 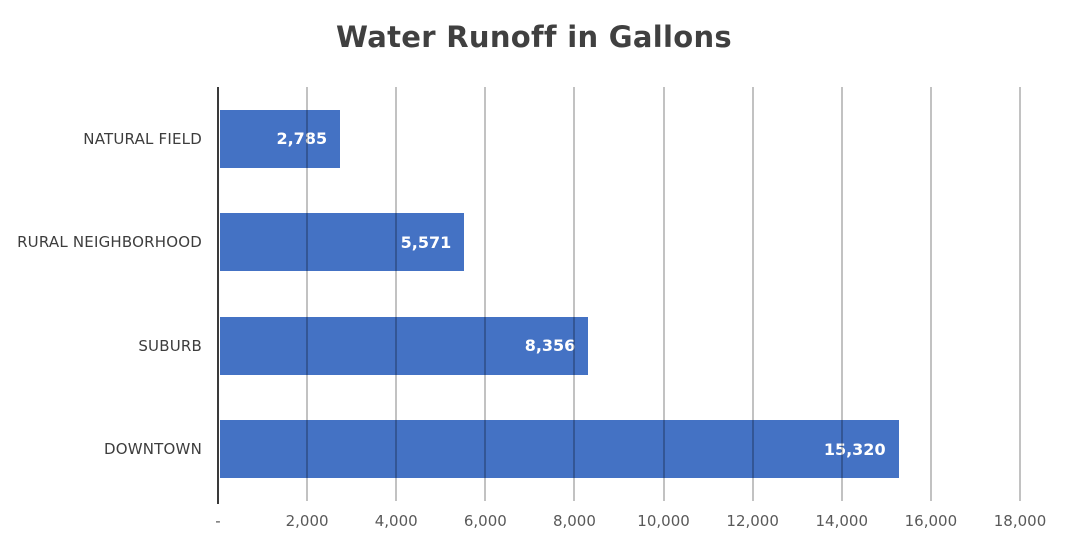 What do you see at coordinates (574, 521) in the screenshot?
I see `x-tick-label: 8,000` at bounding box center [574, 521].